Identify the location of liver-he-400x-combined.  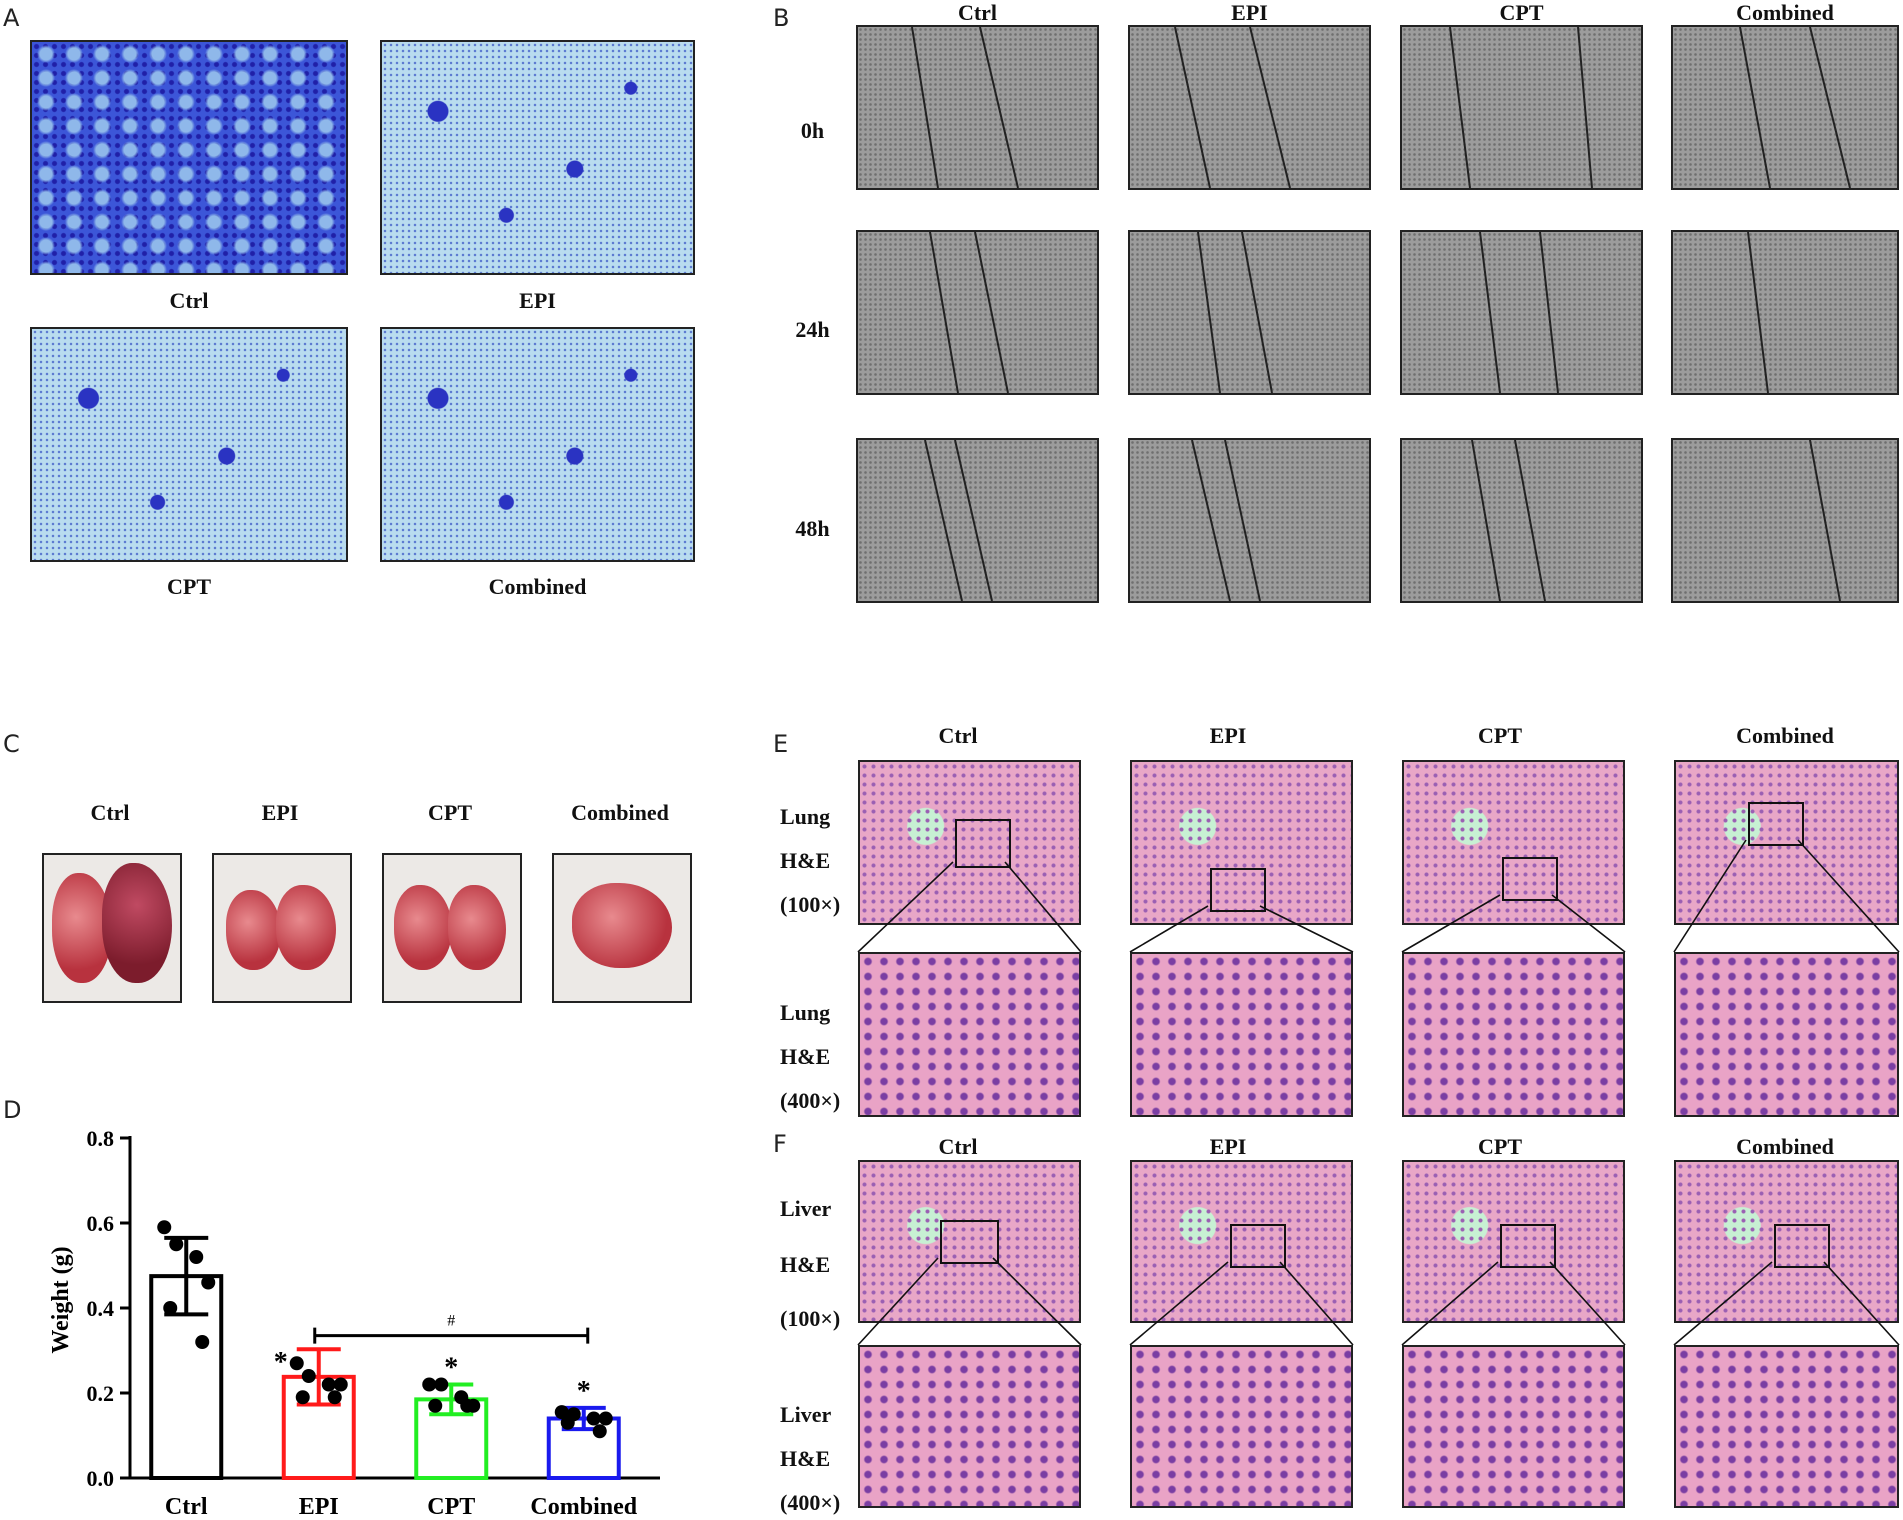
(1786, 1426).